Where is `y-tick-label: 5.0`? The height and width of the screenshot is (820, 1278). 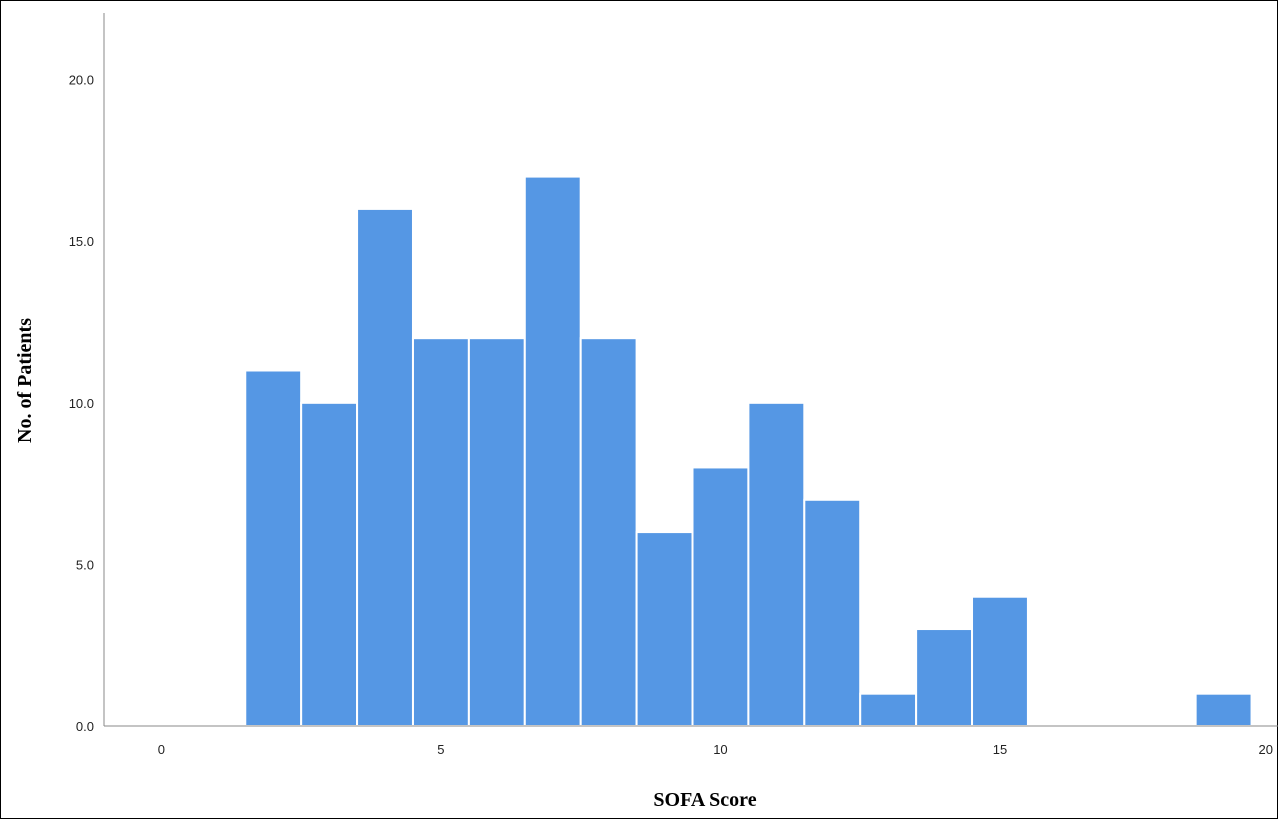 y-tick-label: 5.0 is located at coordinates (85, 564).